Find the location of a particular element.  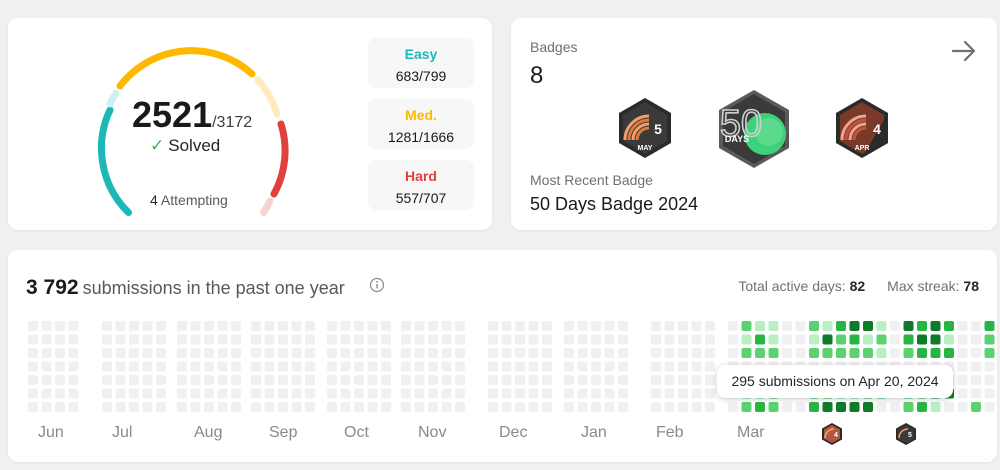

difficulty-easy: Easy 683/799 is located at coordinates (421, 63).